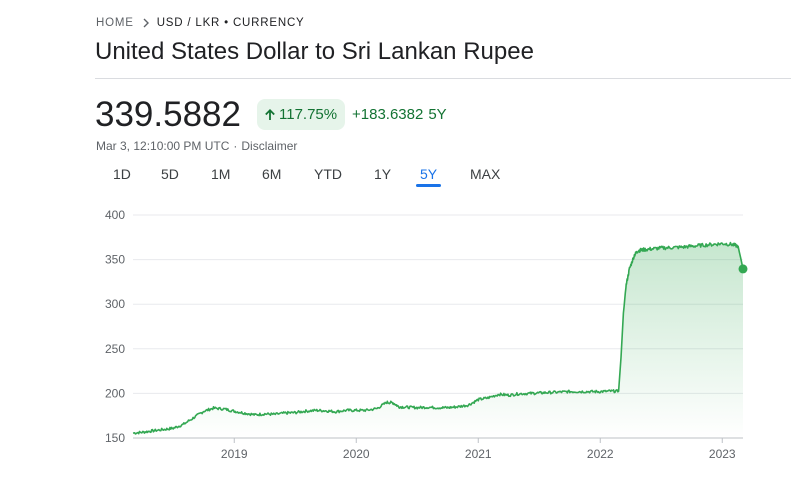  I want to click on percent-change-value: 117.75%, so click(308, 114).